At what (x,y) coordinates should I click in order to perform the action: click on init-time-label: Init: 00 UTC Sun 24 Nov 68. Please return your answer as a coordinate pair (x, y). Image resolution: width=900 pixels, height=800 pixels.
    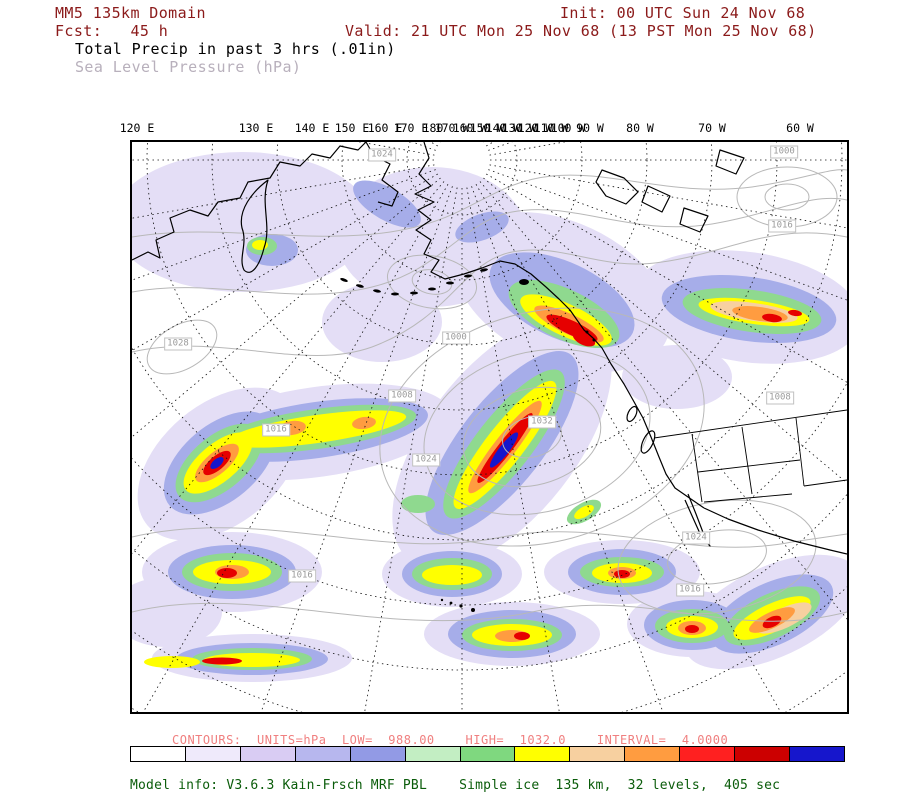
    Looking at the image, I should click on (683, 13).